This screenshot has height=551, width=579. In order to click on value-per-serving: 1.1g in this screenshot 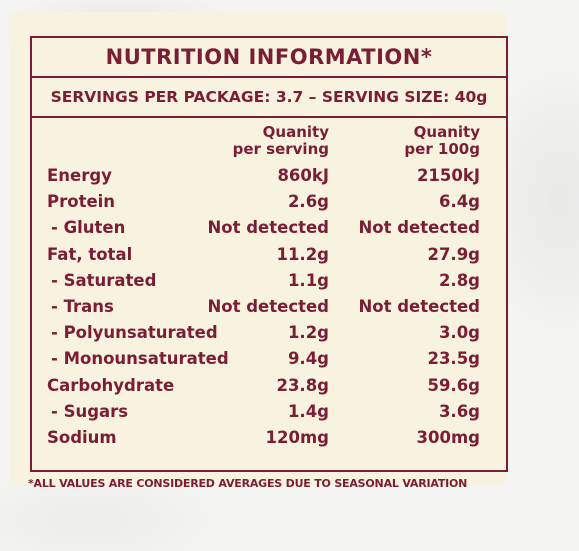, I will do `click(308, 280)`.